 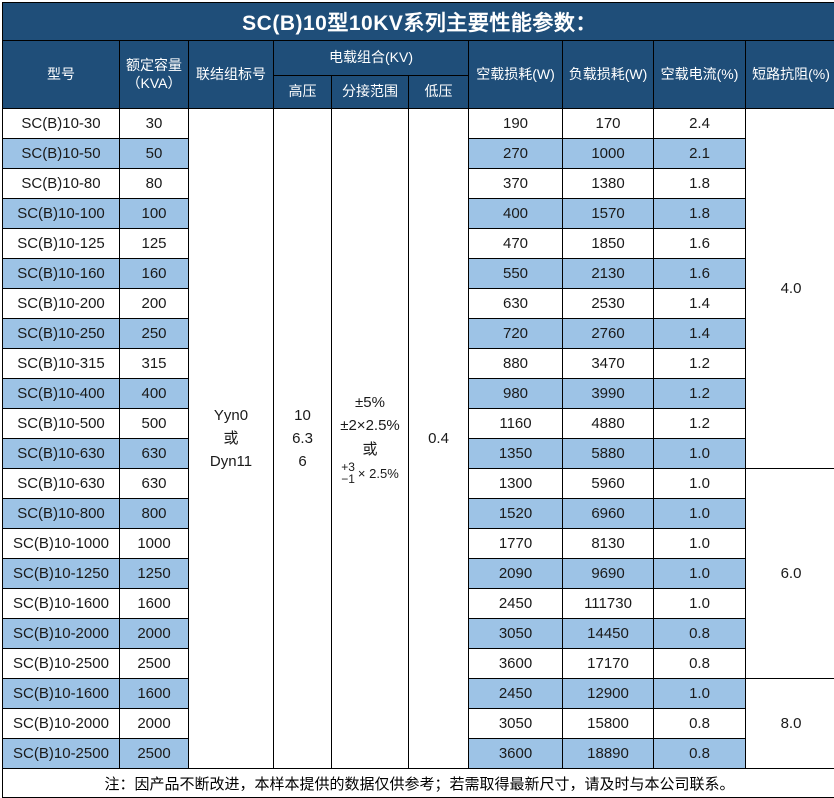 What do you see at coordinates (61, 154) in the screenshot?
I see `model-cell: SC(B)10-50` at bounding box center [61, 154].